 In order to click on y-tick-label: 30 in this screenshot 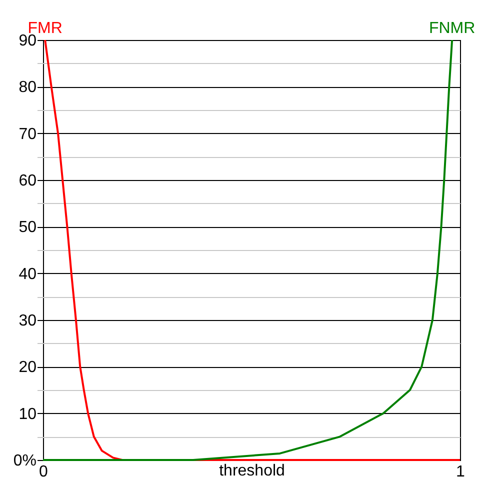, I will do `click(27, 321)`.